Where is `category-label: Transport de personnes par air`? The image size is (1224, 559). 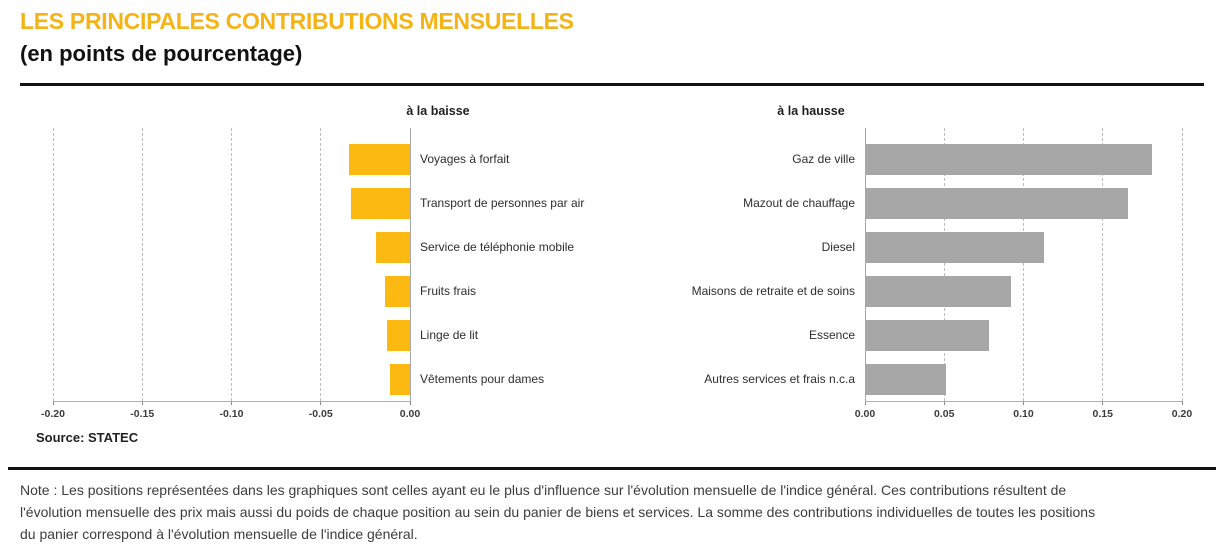 category-label: Transport de personnes par air is located at coordinates (502, 203).